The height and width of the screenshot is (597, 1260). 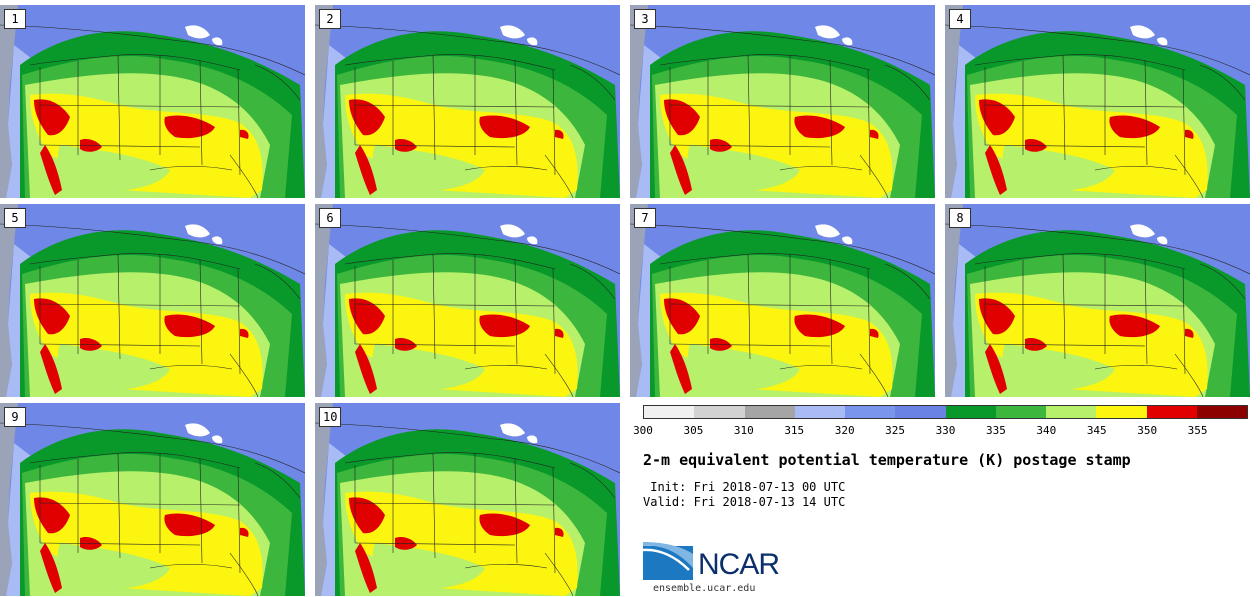 I want to click on colorbar-tick-label: 345, so click(x=1096, y=430).